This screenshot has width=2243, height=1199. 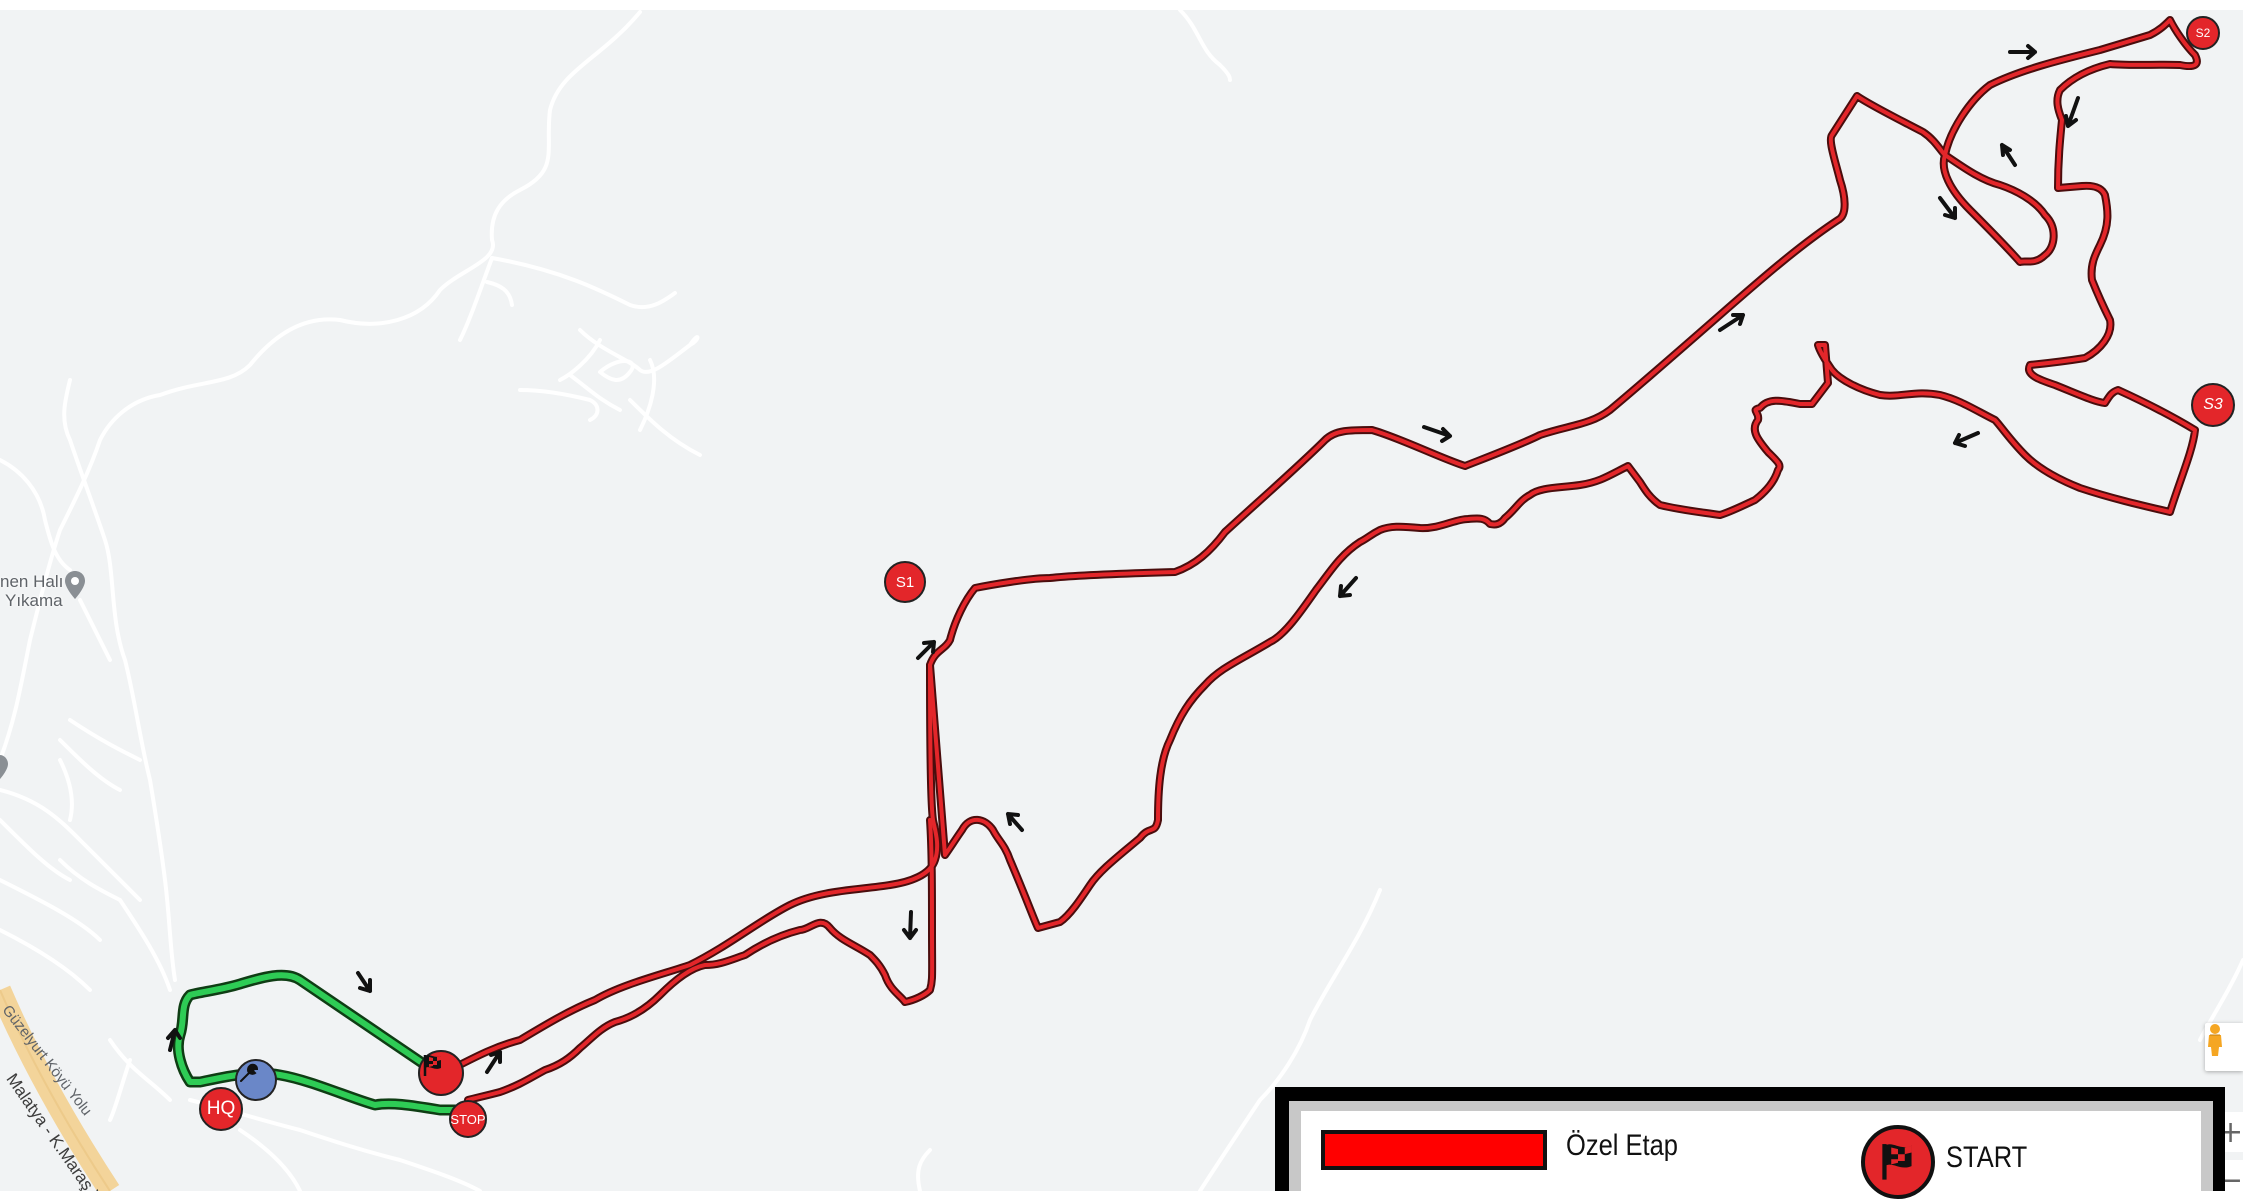 I want to click on stop-marker: STOP, so click(x=468, y=1119).